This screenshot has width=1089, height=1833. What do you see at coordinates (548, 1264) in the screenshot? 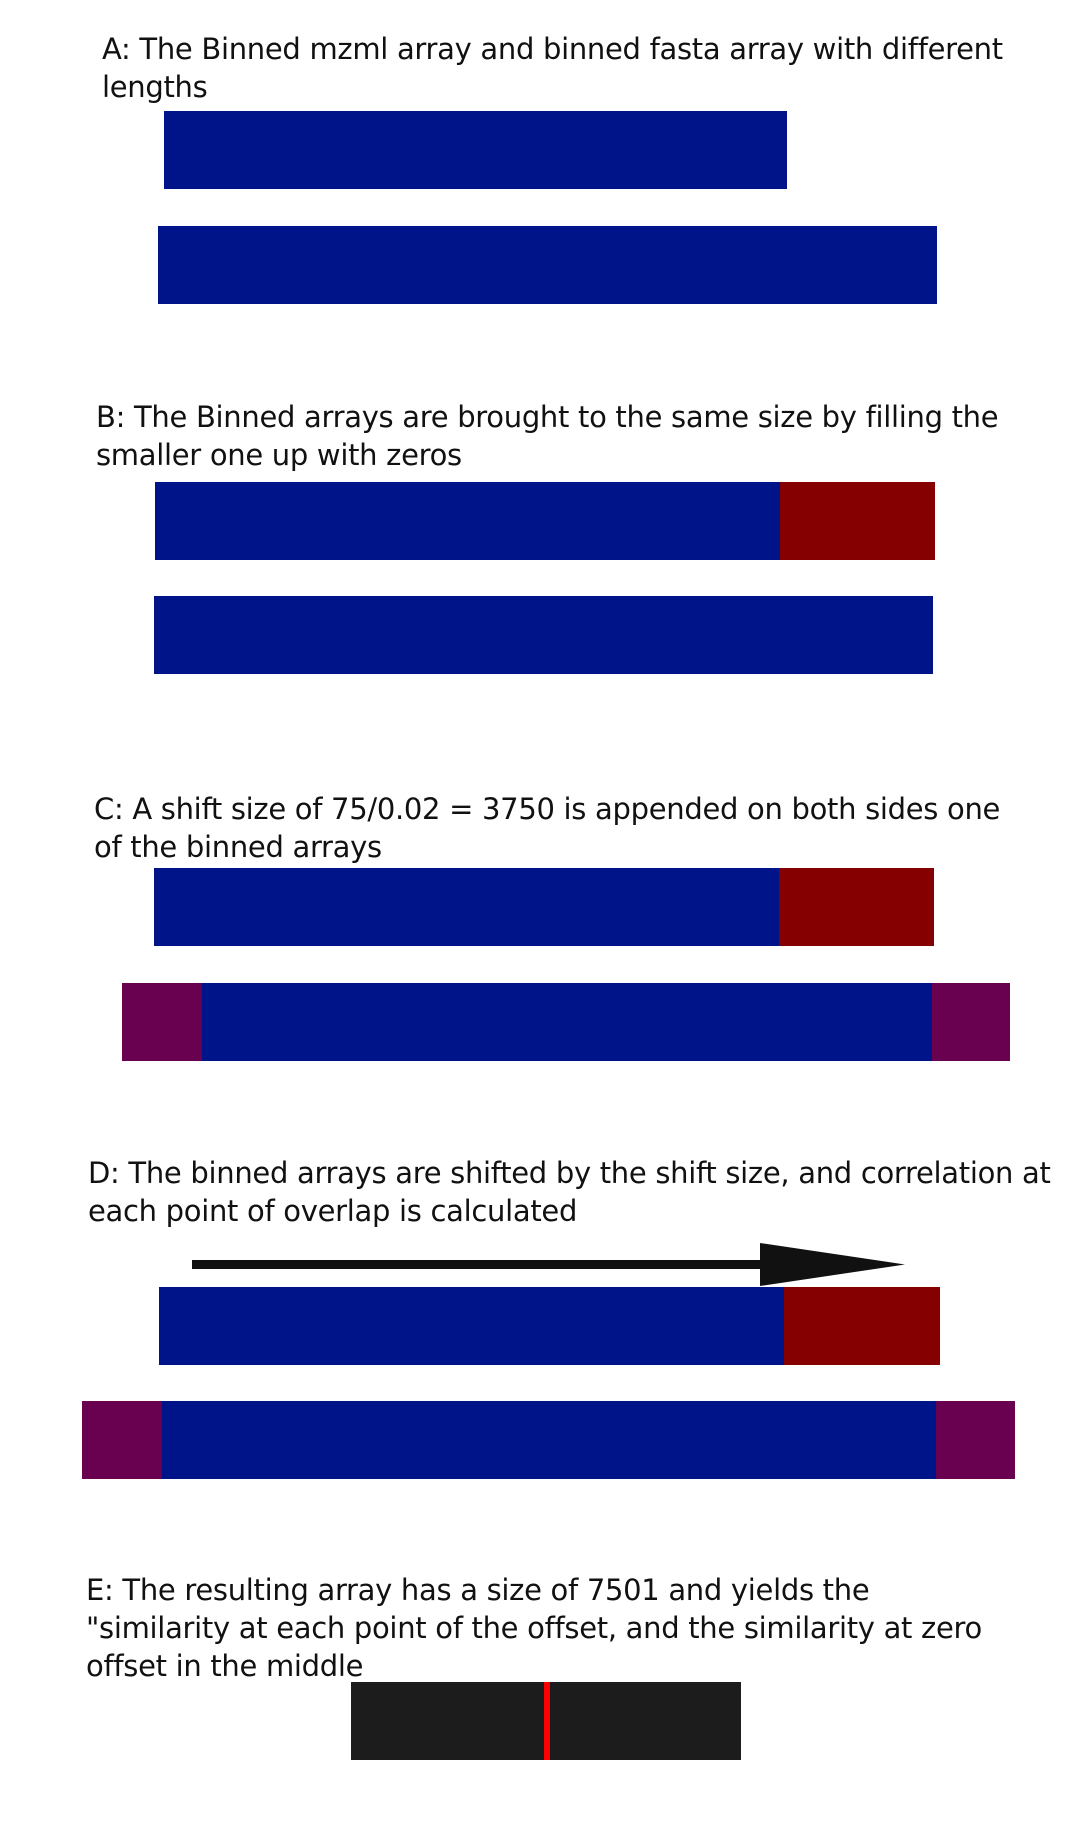
I see `shift-direction-arrow-icon` at bounding box center [548, 1264].